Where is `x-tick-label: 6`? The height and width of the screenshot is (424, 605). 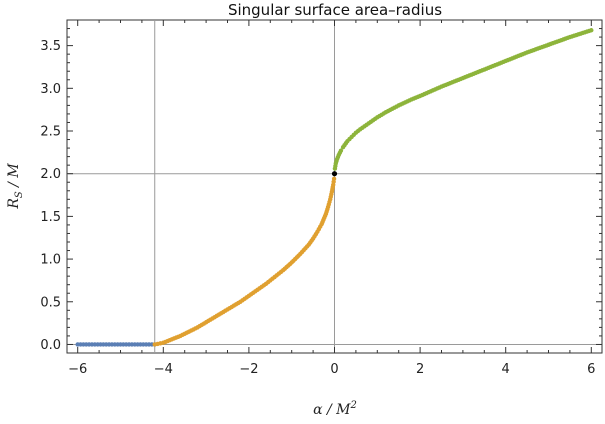 x-tick-label: 6 is located at coordinates (591, 369).